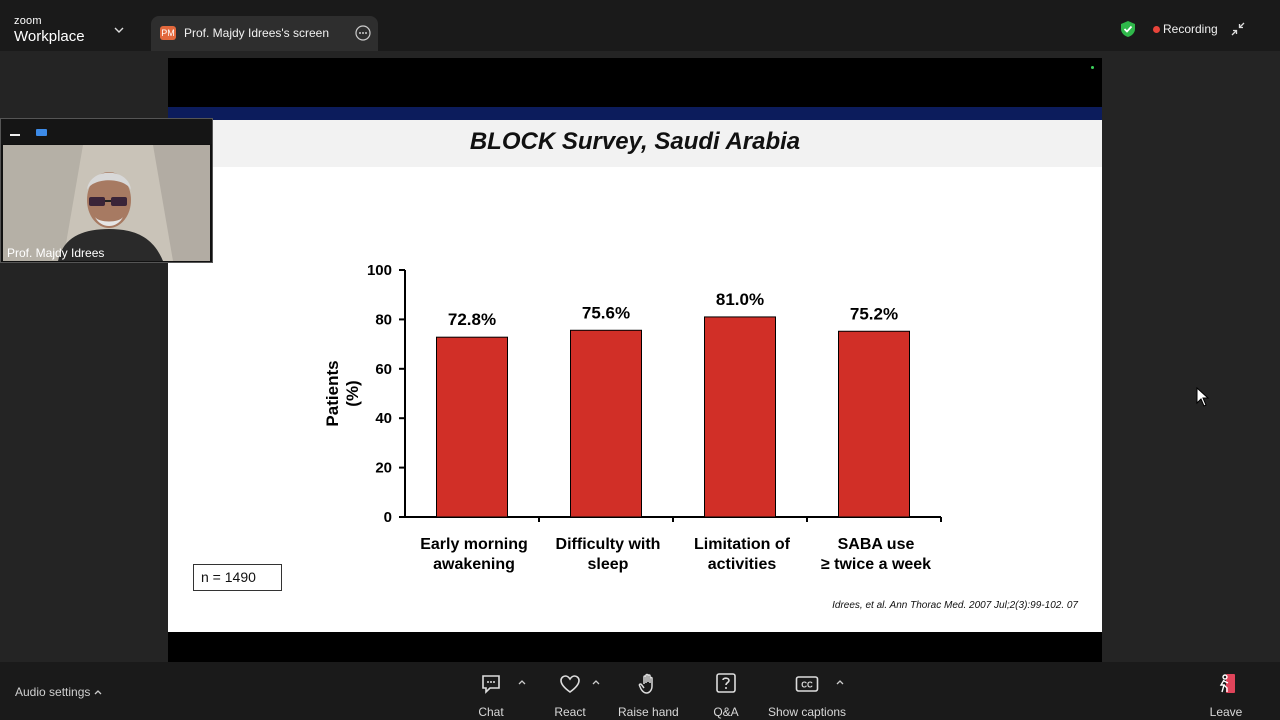  I want to click on category-label: Early morning awakening, so click(474, 554).